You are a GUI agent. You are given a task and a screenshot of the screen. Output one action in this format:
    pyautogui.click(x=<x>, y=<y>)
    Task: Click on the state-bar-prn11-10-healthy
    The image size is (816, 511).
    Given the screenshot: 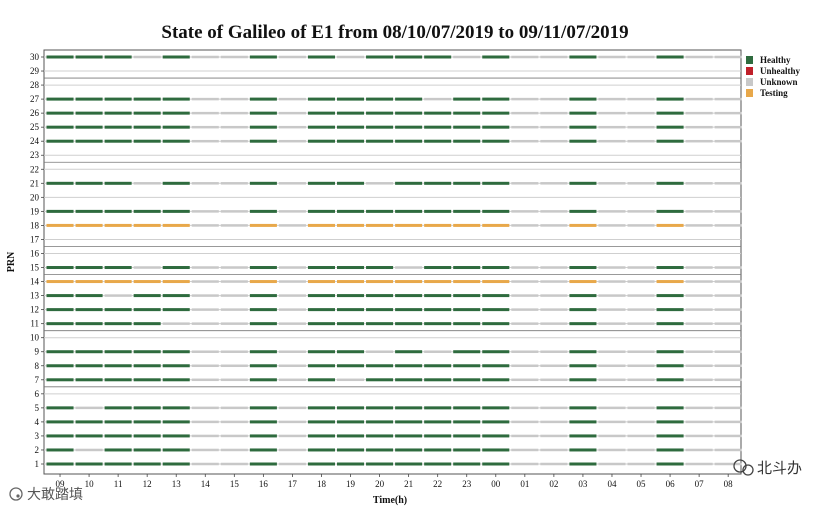 What is the action you would take?
    pyautogui.click(x=89, y=324)
    